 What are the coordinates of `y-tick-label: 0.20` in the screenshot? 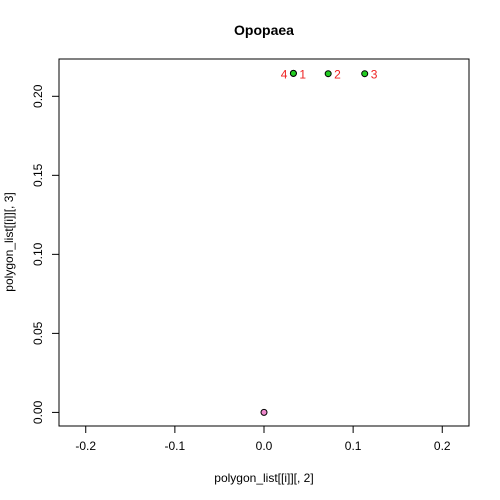 It's located at (38, 96).